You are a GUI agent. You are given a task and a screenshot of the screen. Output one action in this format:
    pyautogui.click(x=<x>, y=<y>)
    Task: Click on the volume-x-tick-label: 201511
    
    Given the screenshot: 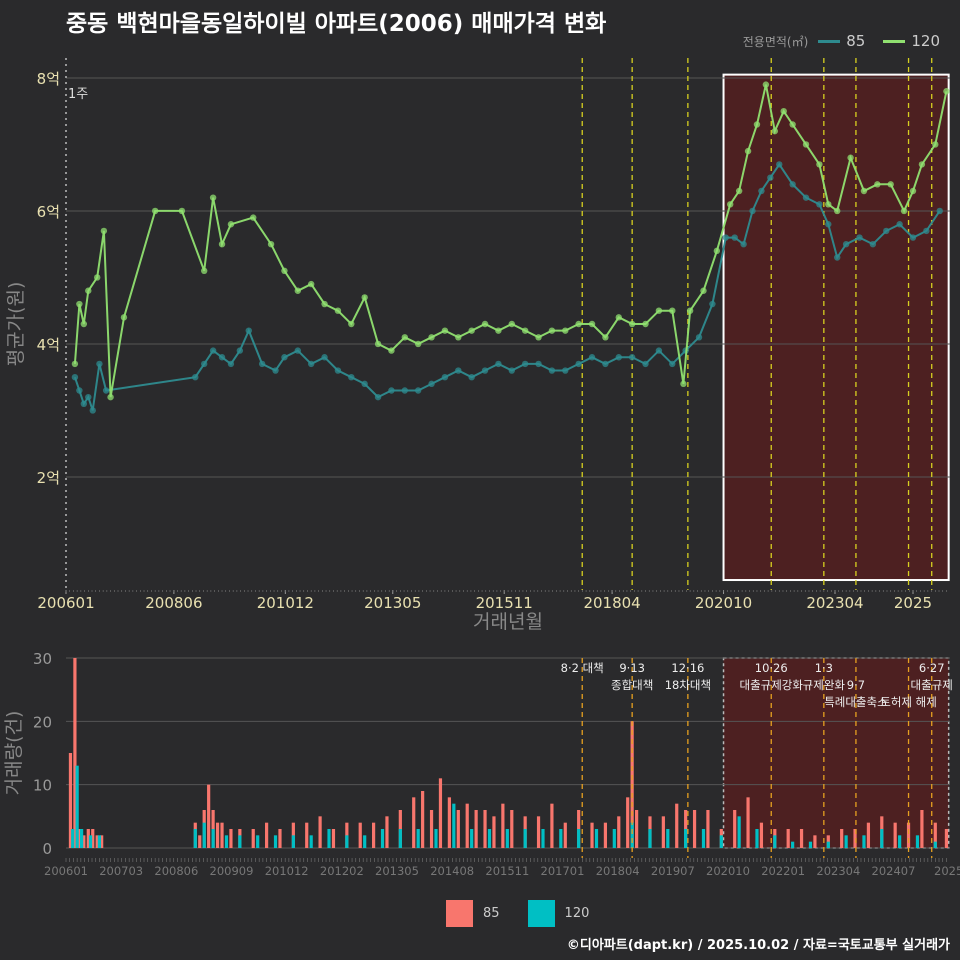 What is the action you would take?
    pyautogui.click(x=507, y=871)
    